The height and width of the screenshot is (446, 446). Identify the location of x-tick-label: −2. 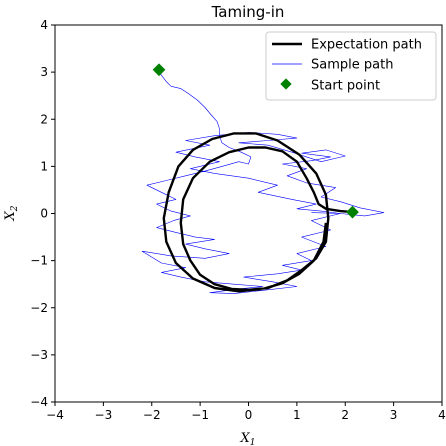
(152, 415).